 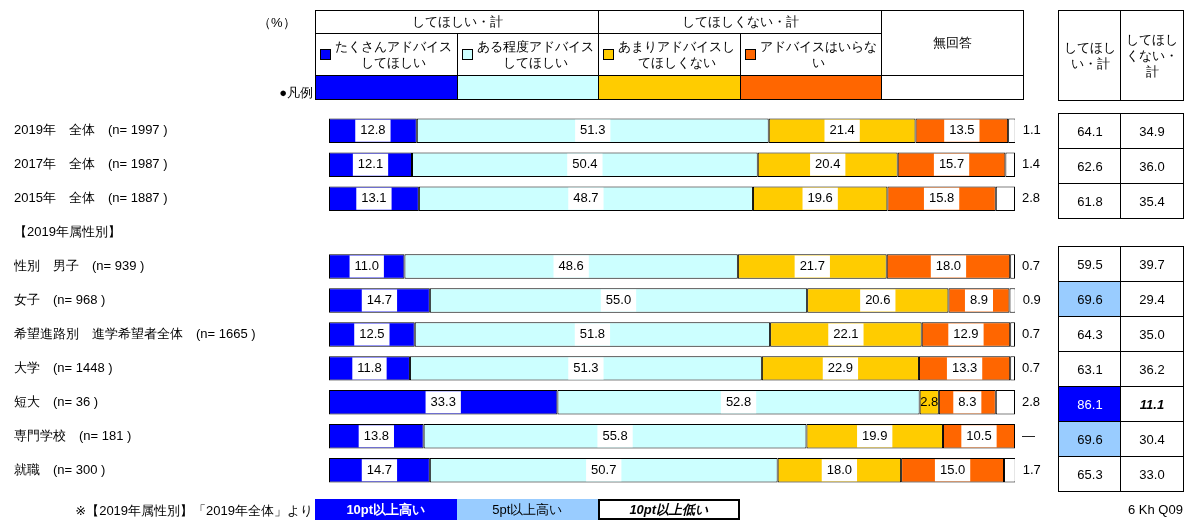 What do you see at coordinates (1152, 299) in the screenshot?
I see `text: 29.4` at bounding box center [1152, 299].